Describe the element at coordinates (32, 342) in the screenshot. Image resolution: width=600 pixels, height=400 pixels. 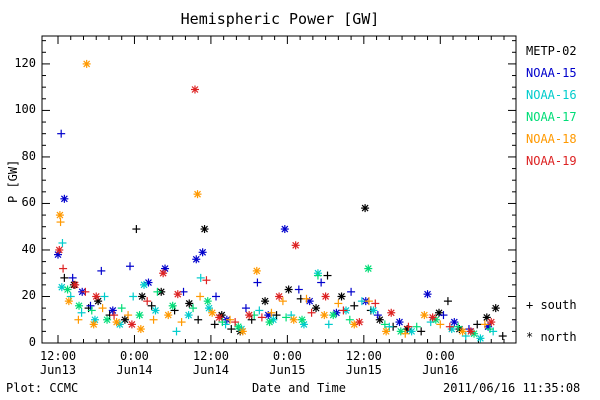
I see `y-tick-label: 0` at that location.